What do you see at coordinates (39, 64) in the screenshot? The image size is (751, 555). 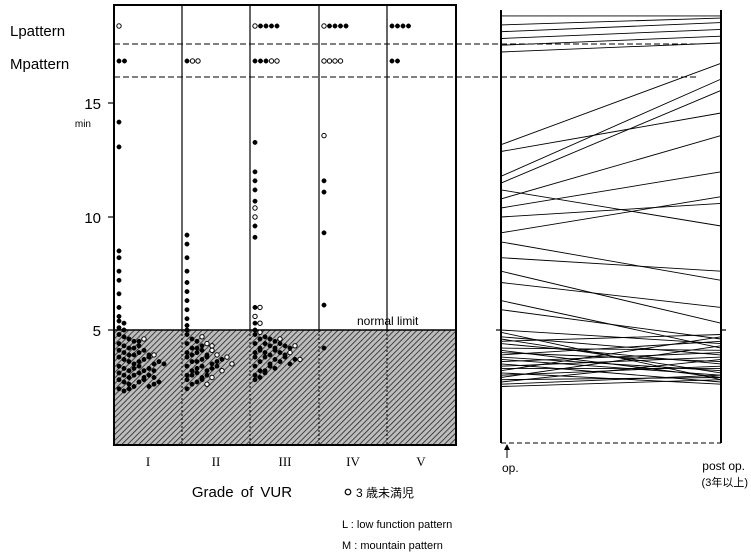 I see `m-pattern-label: Mpattern` at bounding box center [39, 64].